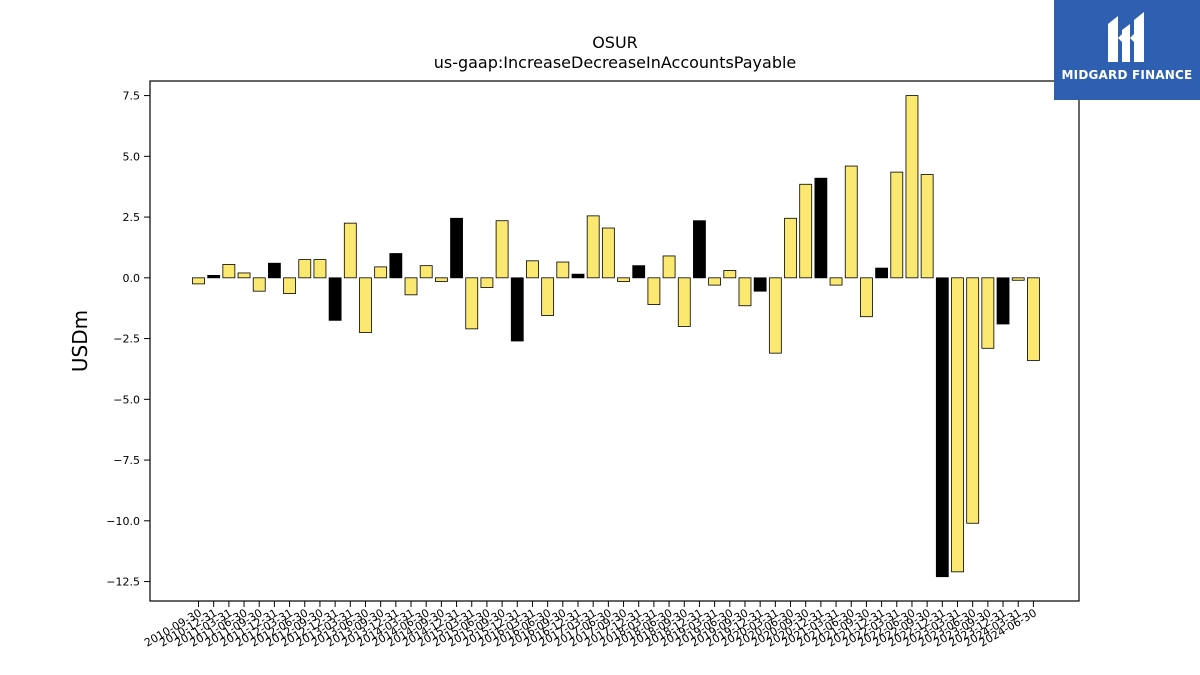  I want to click on midgard-m-icon, so click(1126, 37).